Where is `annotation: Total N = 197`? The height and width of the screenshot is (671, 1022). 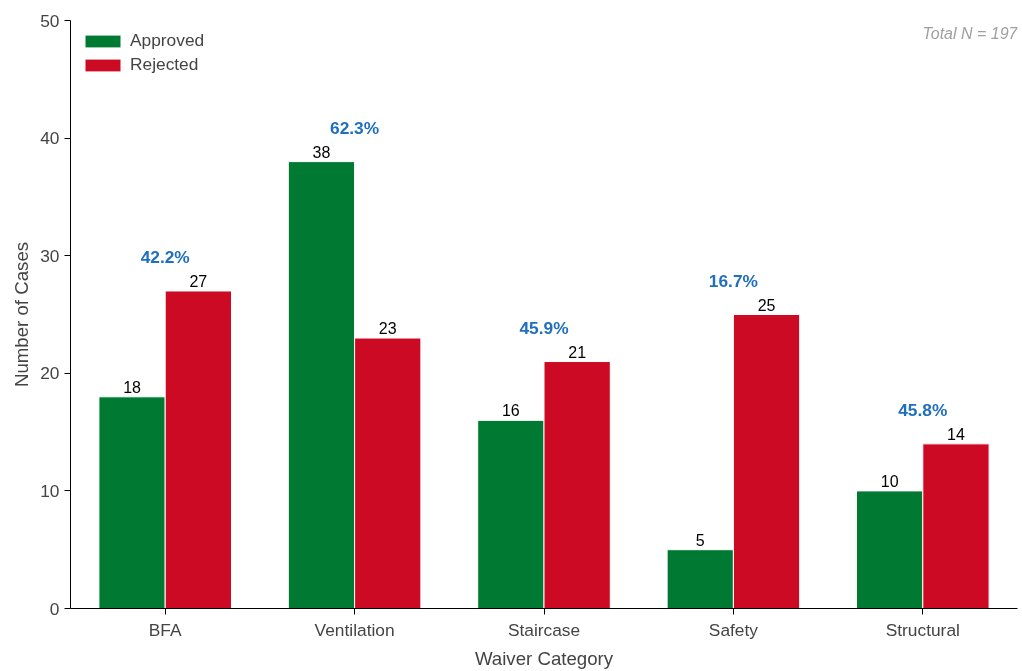 annotation: Total N = 197 is located at coordinates (970, 33).